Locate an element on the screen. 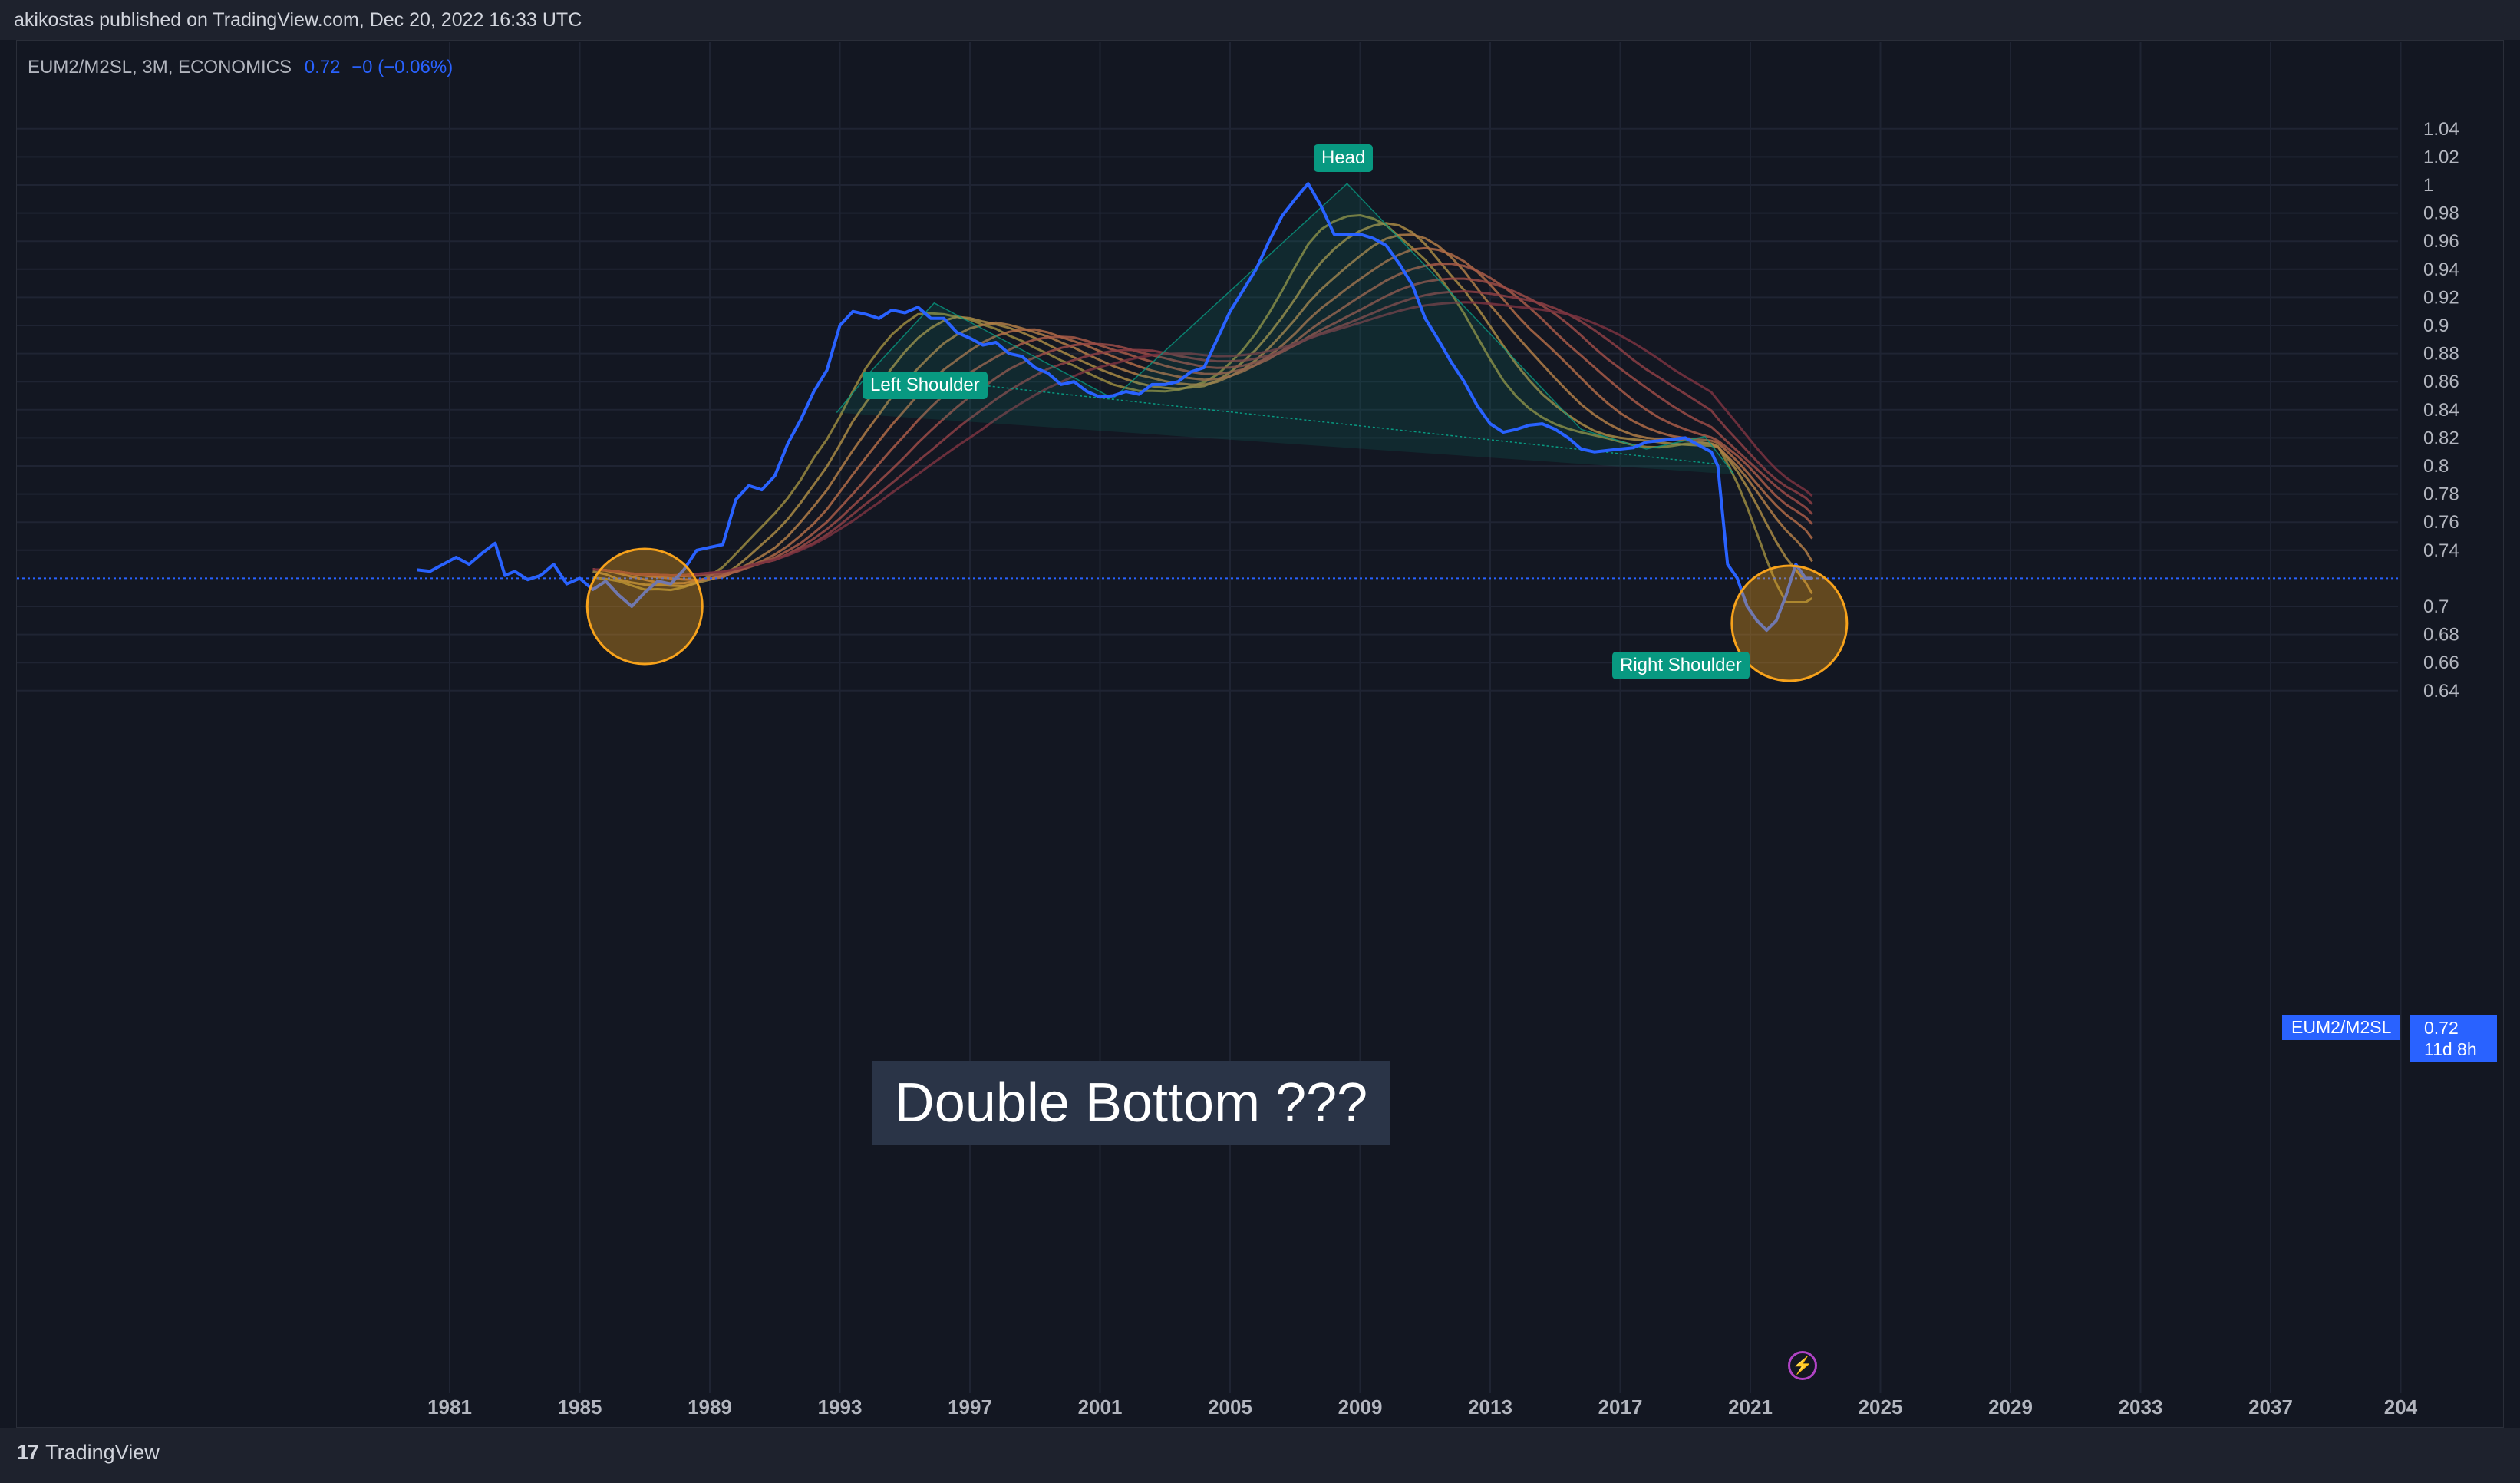 The width and height of the screenshot is (2520, 1483). lightning-icon: ⚡ is located at coordinates (1802, 1365).